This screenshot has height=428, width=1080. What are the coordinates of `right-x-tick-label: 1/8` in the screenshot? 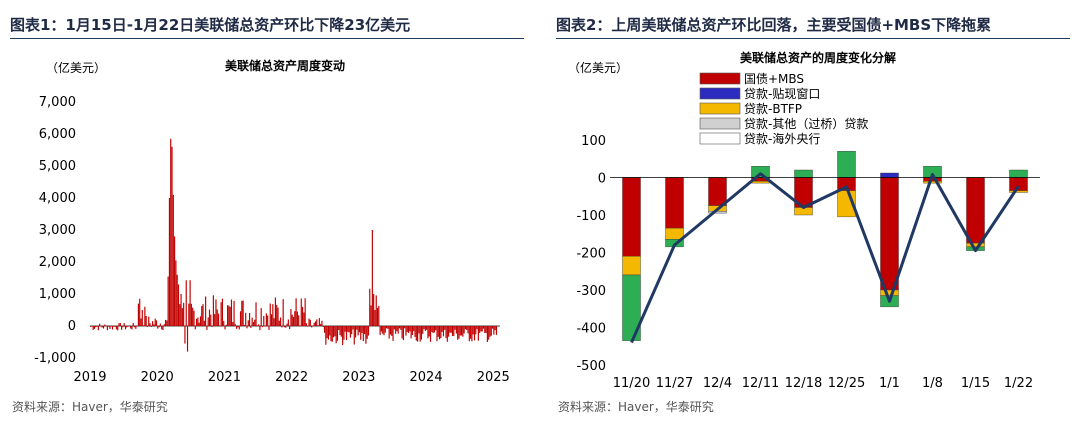 It's located at (932, 383).